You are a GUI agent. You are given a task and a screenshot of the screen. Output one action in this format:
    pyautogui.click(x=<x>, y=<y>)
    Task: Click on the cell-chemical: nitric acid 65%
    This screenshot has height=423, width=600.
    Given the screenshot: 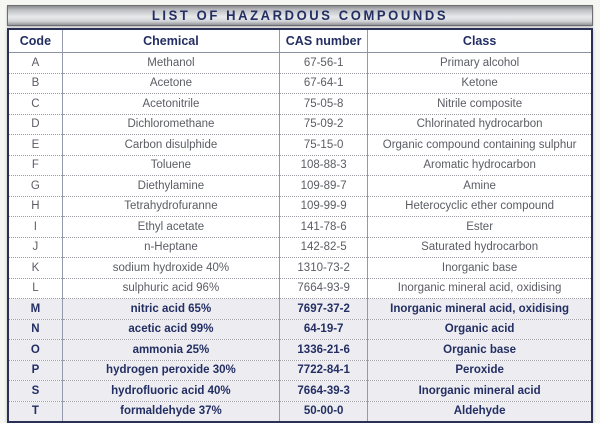 What is the action you would take?
    pyautogui.click(x=171, y=309)
    